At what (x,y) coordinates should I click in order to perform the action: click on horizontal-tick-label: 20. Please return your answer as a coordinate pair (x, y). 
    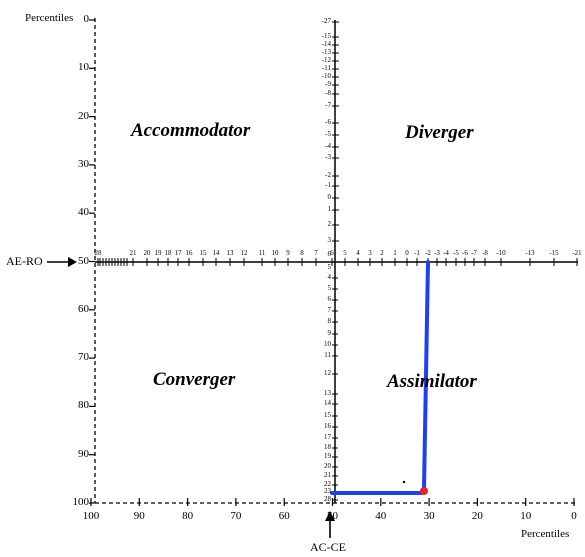
    Looking at the image, I should click on (147, 253).